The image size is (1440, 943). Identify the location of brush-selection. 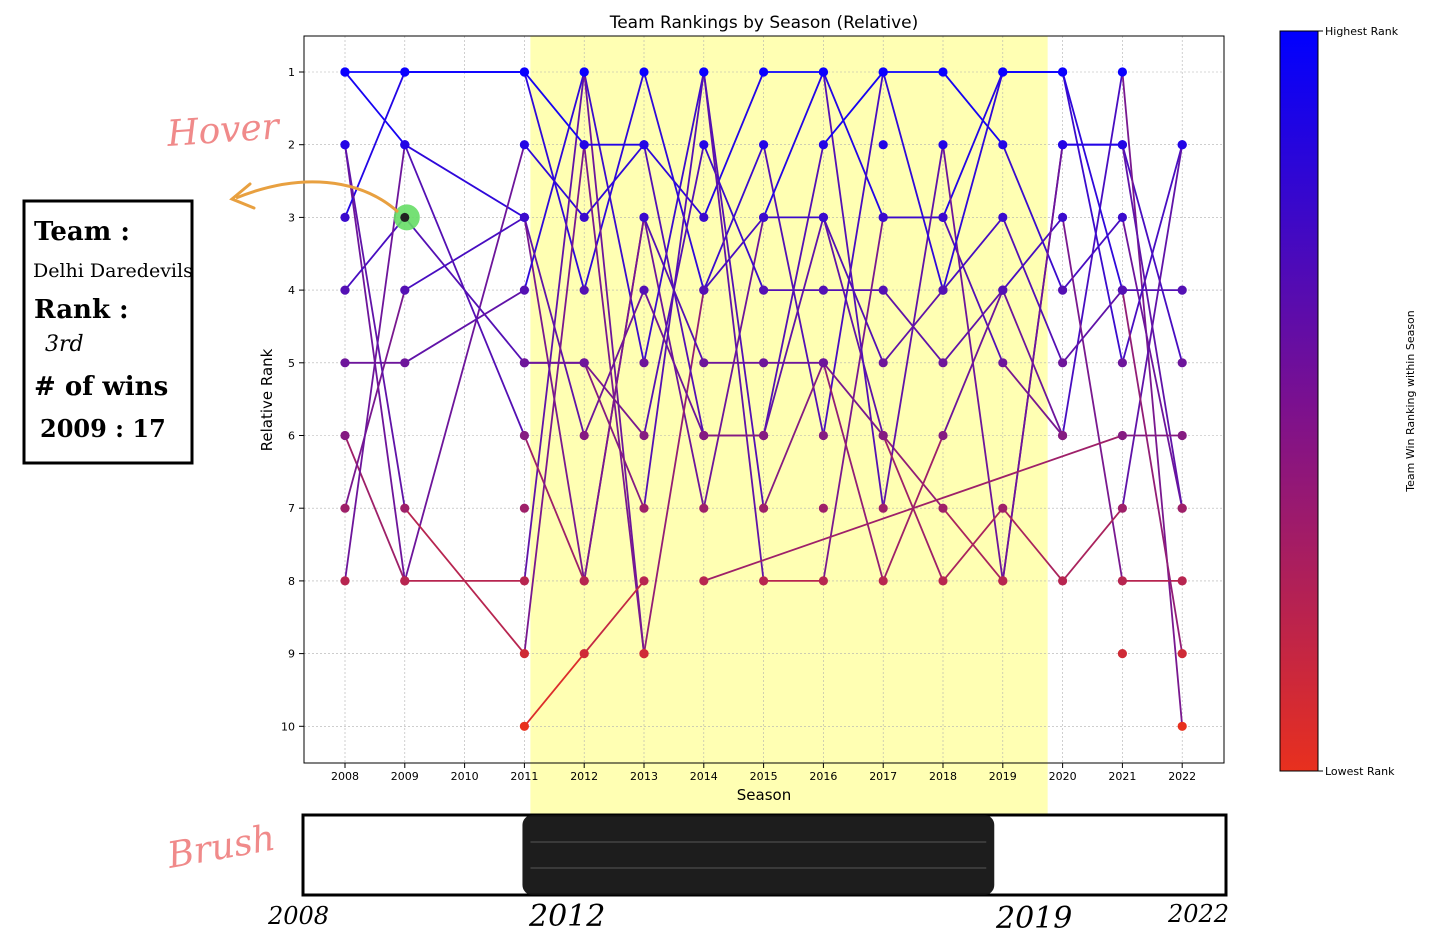
(758, 855).